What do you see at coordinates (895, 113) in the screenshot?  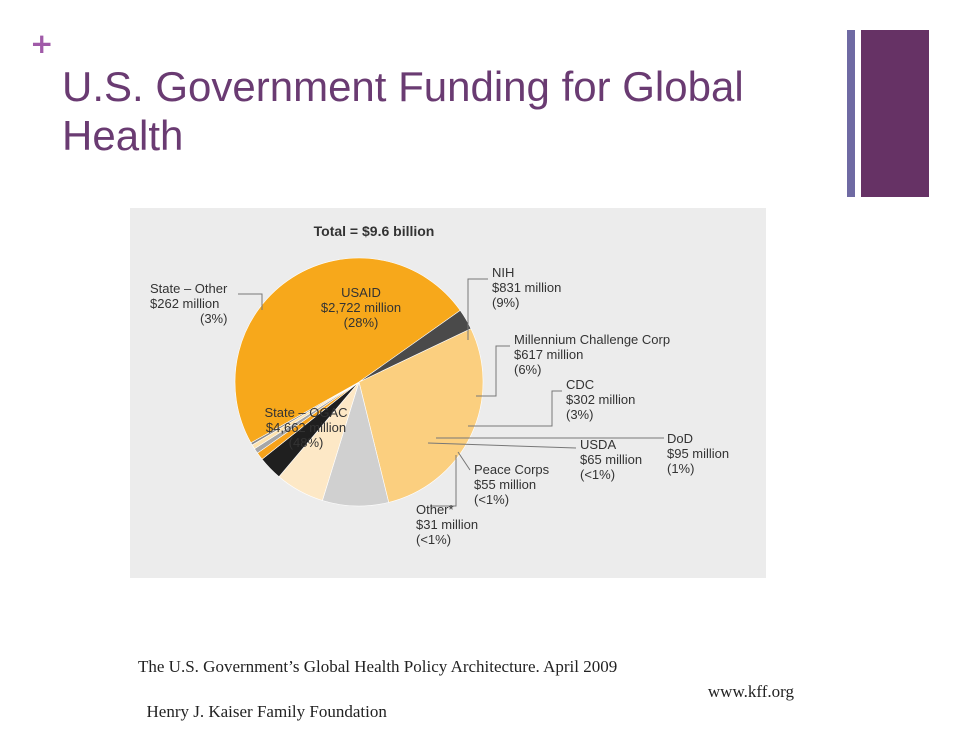 I see `decorative-bar-thick` at bounding box center [895, 113].